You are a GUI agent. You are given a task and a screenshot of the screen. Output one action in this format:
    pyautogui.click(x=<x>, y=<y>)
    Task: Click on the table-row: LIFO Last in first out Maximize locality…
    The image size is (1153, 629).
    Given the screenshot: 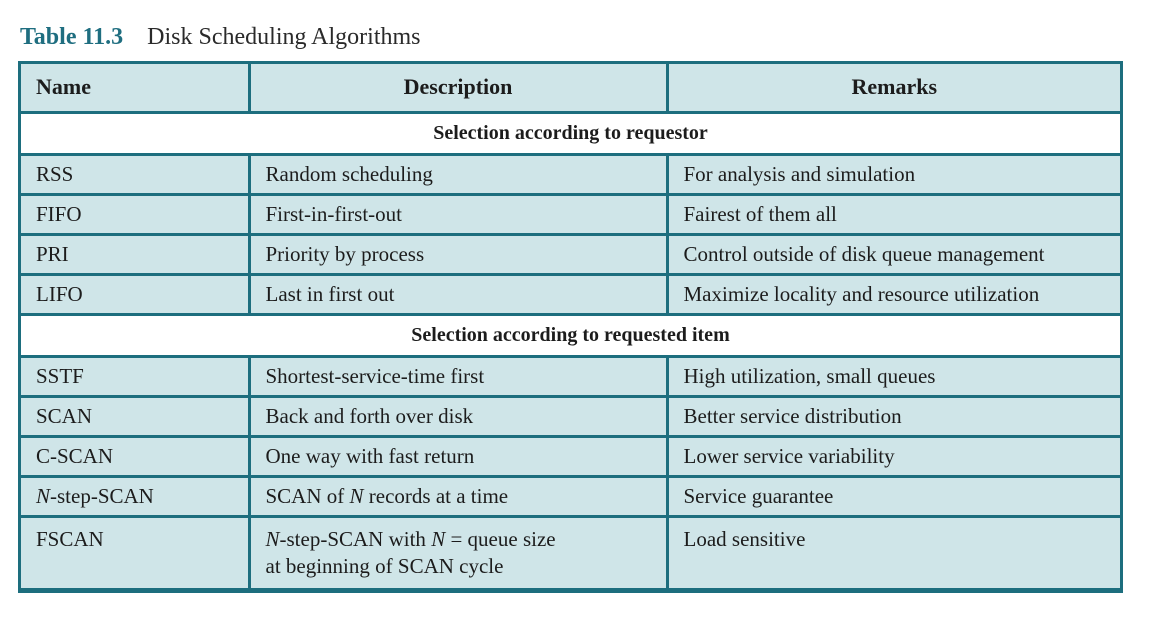 What is the action you would take?
    pyautogui.click(x=570, y=294)
    